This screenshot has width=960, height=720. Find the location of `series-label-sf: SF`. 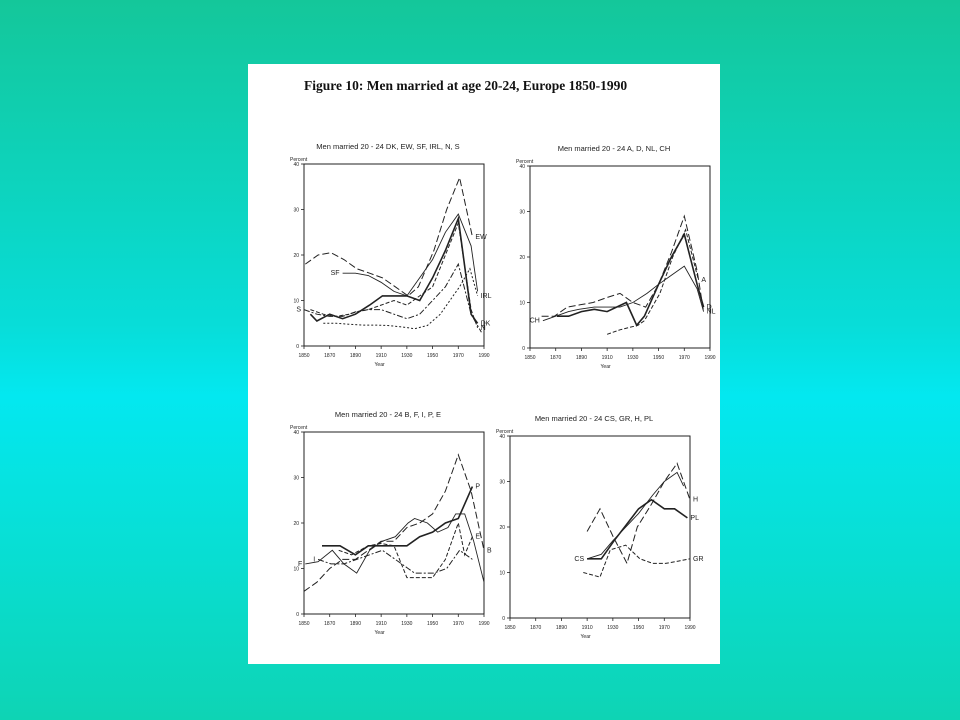

series-label-sf: SF is located at coordinates (335, 273).